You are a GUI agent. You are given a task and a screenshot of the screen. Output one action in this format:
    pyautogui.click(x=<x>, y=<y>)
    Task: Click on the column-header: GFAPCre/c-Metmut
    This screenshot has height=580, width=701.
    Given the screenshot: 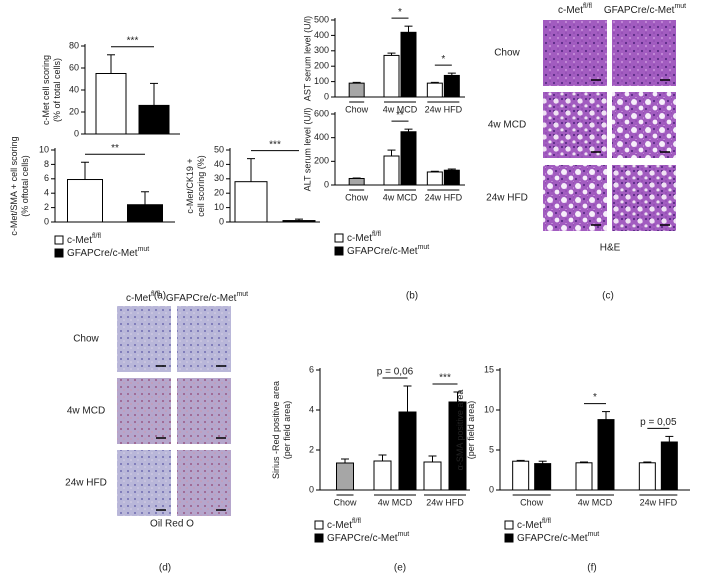 What is the action you would take?
    pyautogui.click(x=207, y=297)
    